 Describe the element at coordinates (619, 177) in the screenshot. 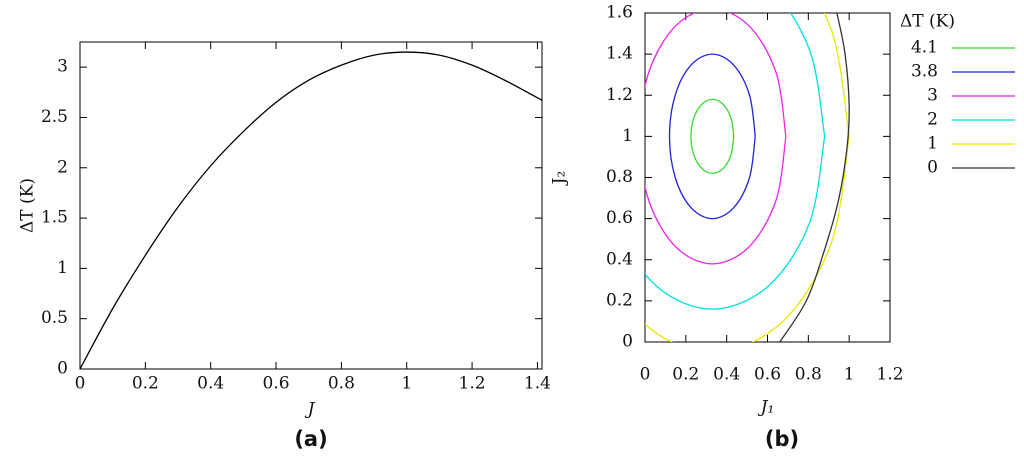

I see `y-tick-label: 0.8` at that location.